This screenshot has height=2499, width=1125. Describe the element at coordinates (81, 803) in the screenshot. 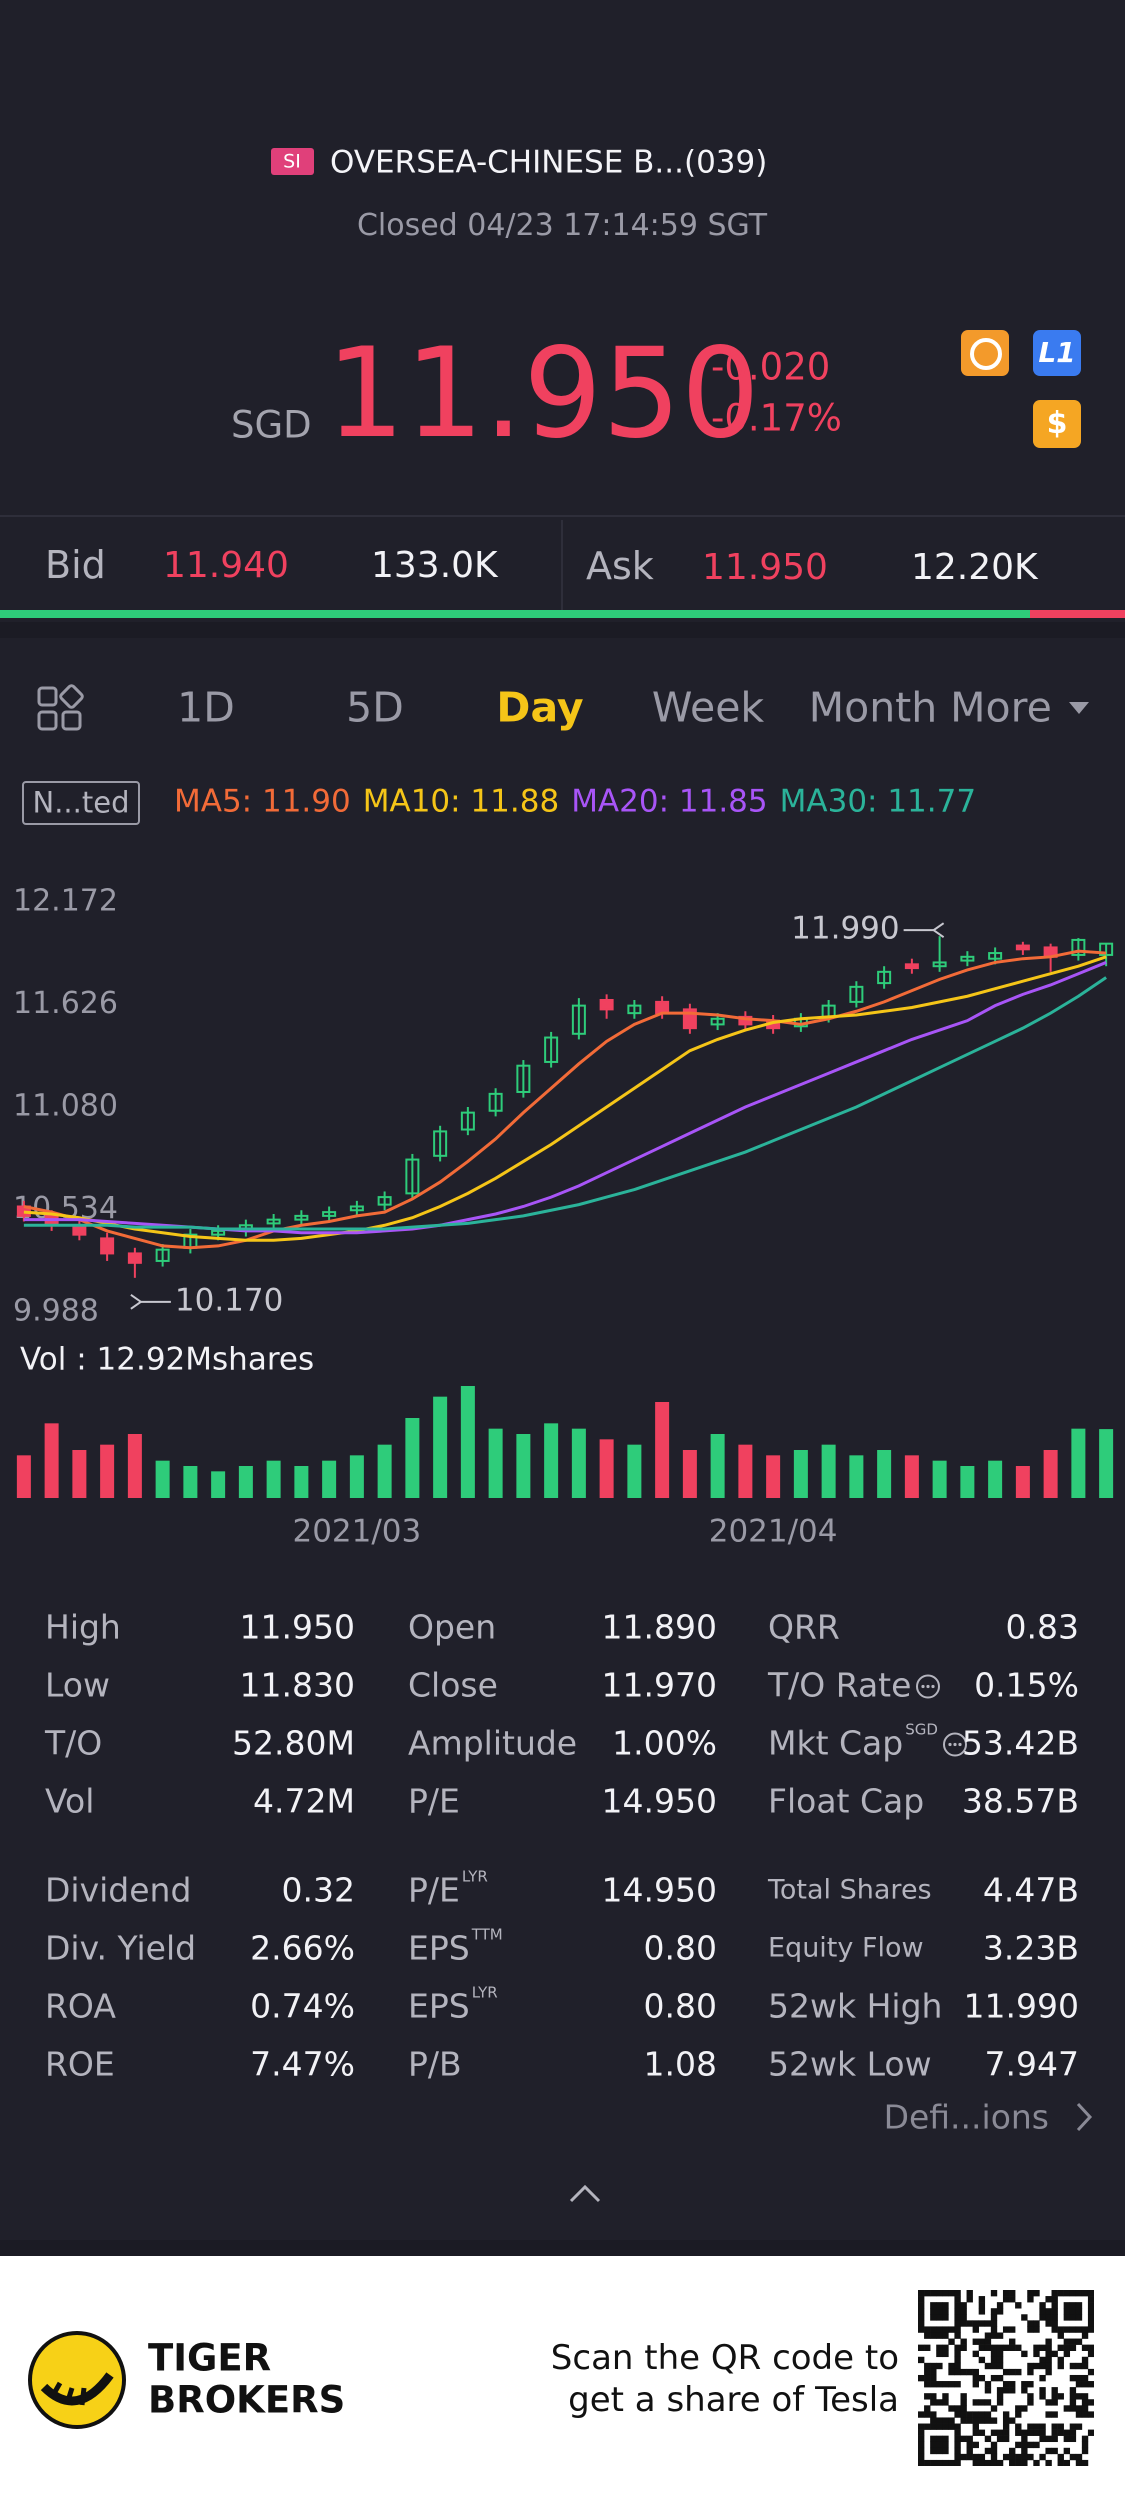

I see `indicator-mode: N...ted` at that location.